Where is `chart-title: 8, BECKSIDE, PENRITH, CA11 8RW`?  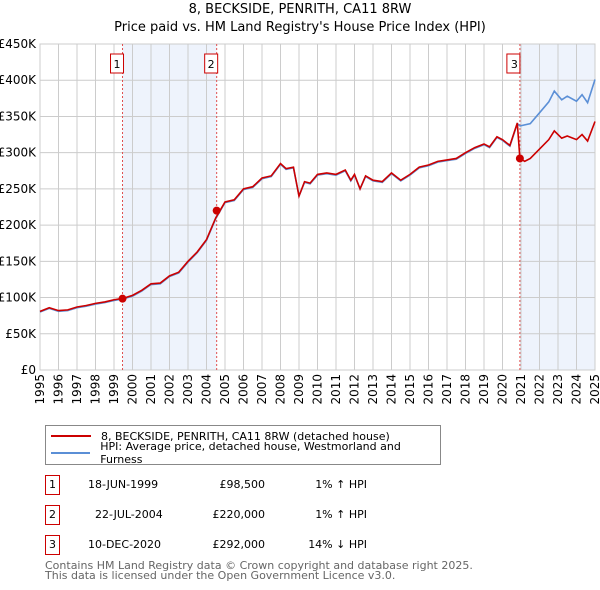 chart-title: 8, BECKSIDE, PENRITH, CA11 8RW is located at coordinates (300, 9).